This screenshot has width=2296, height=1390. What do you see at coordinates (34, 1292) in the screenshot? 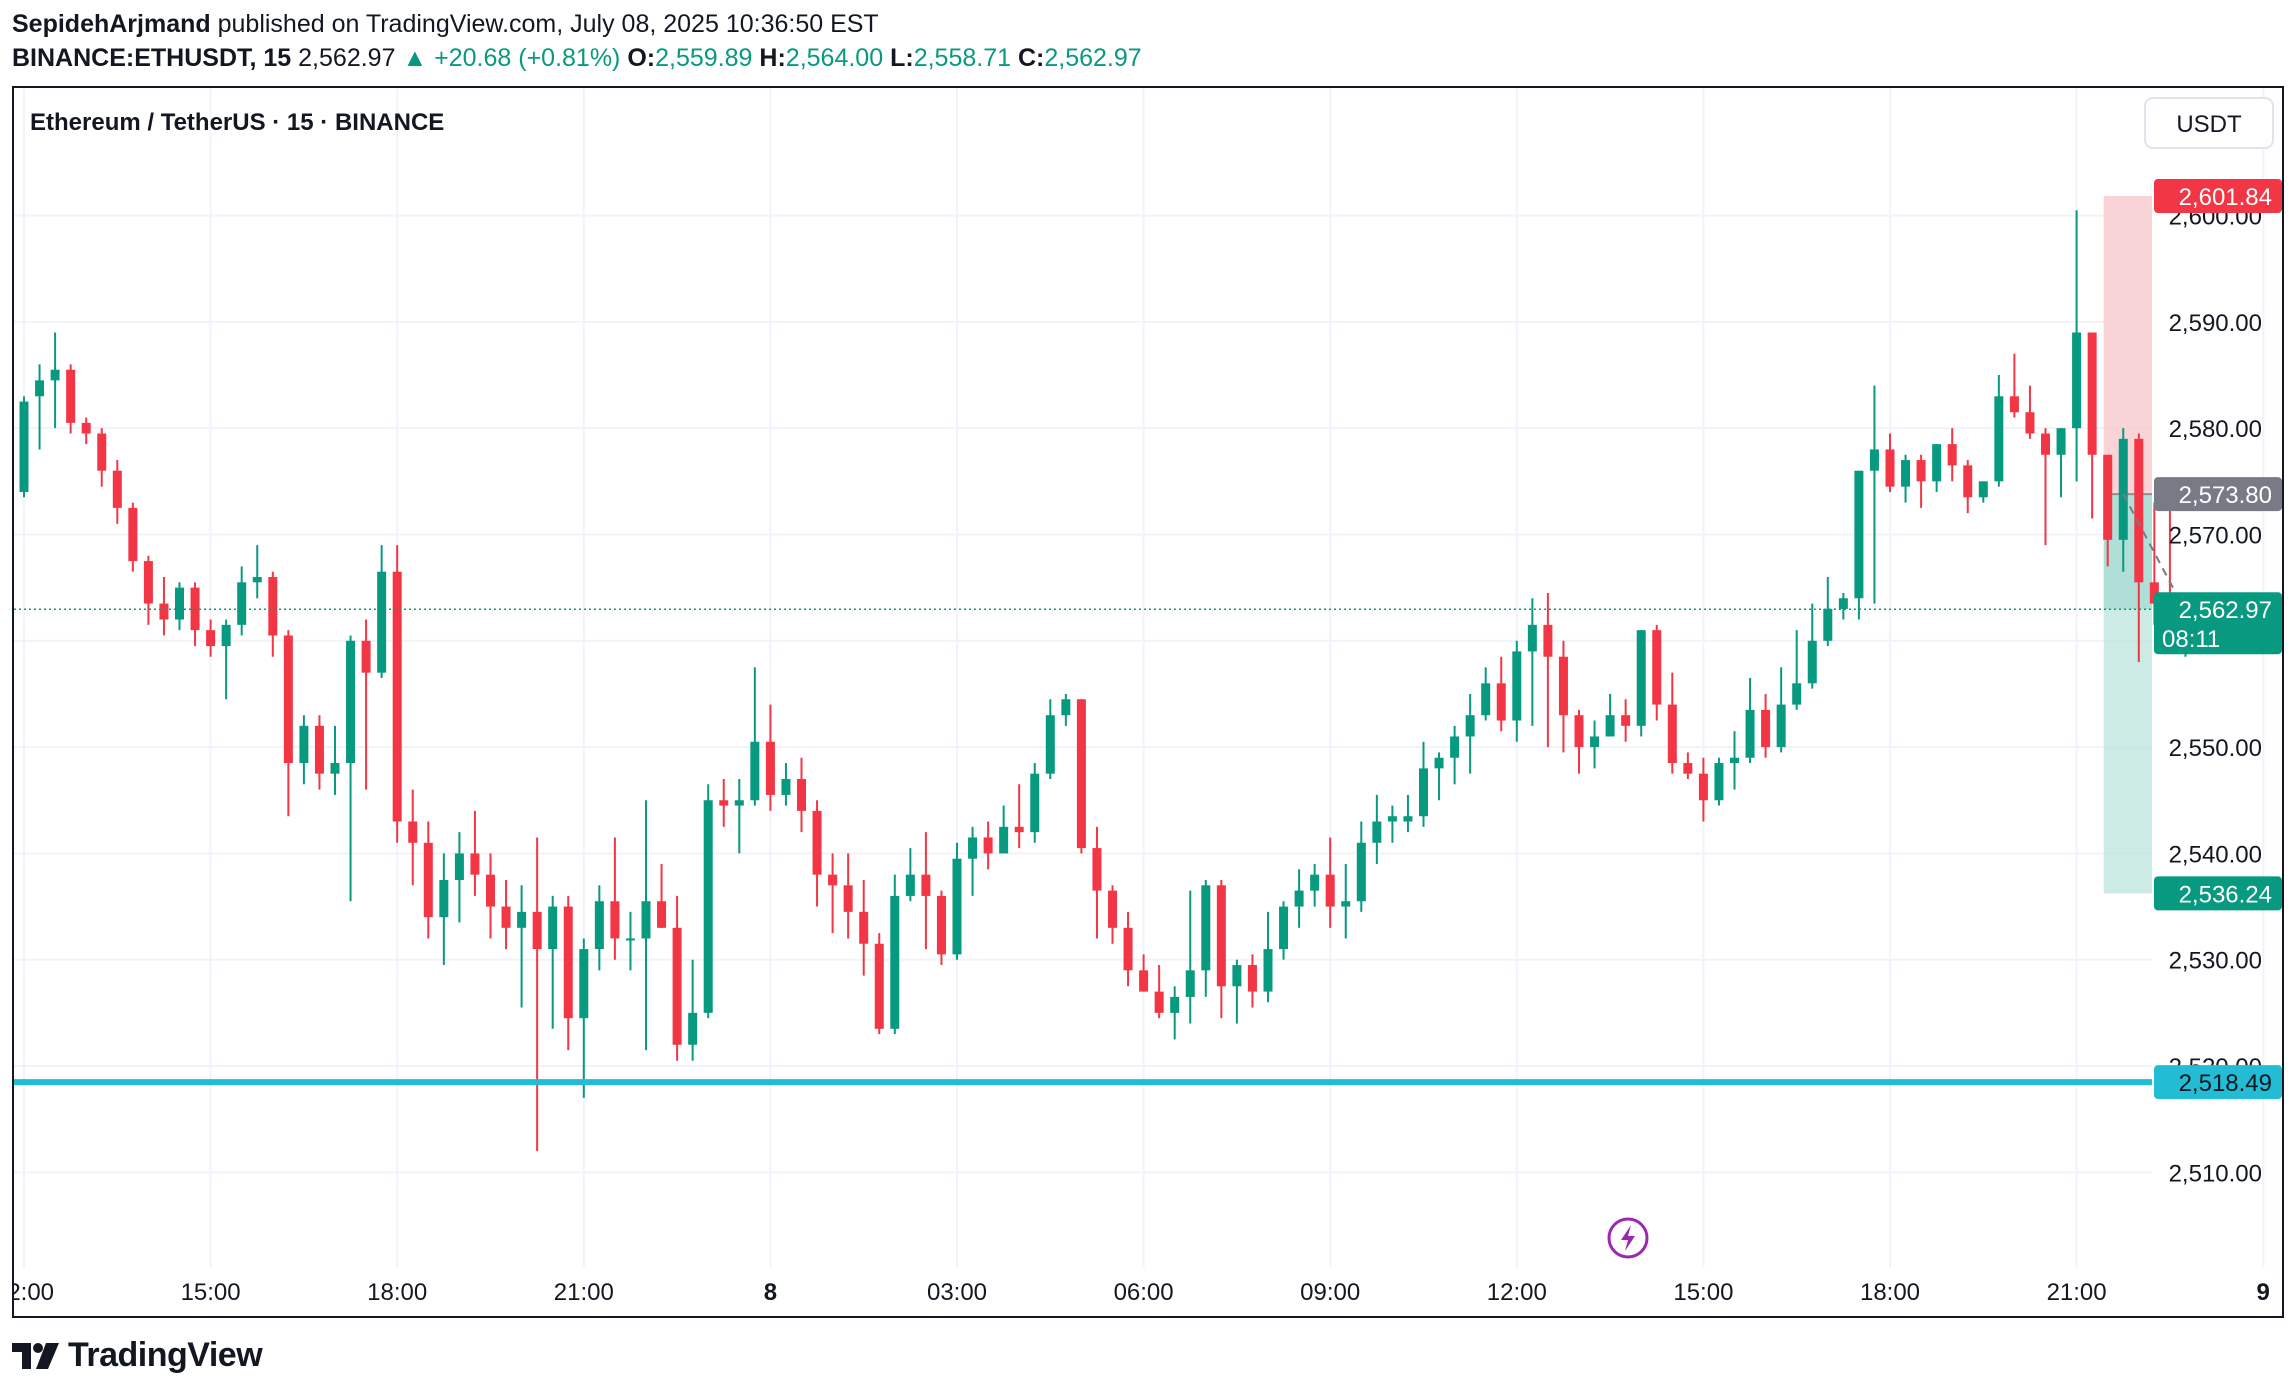
I see `x-tick-label: 12:00` at bounding box center [34, 1292].